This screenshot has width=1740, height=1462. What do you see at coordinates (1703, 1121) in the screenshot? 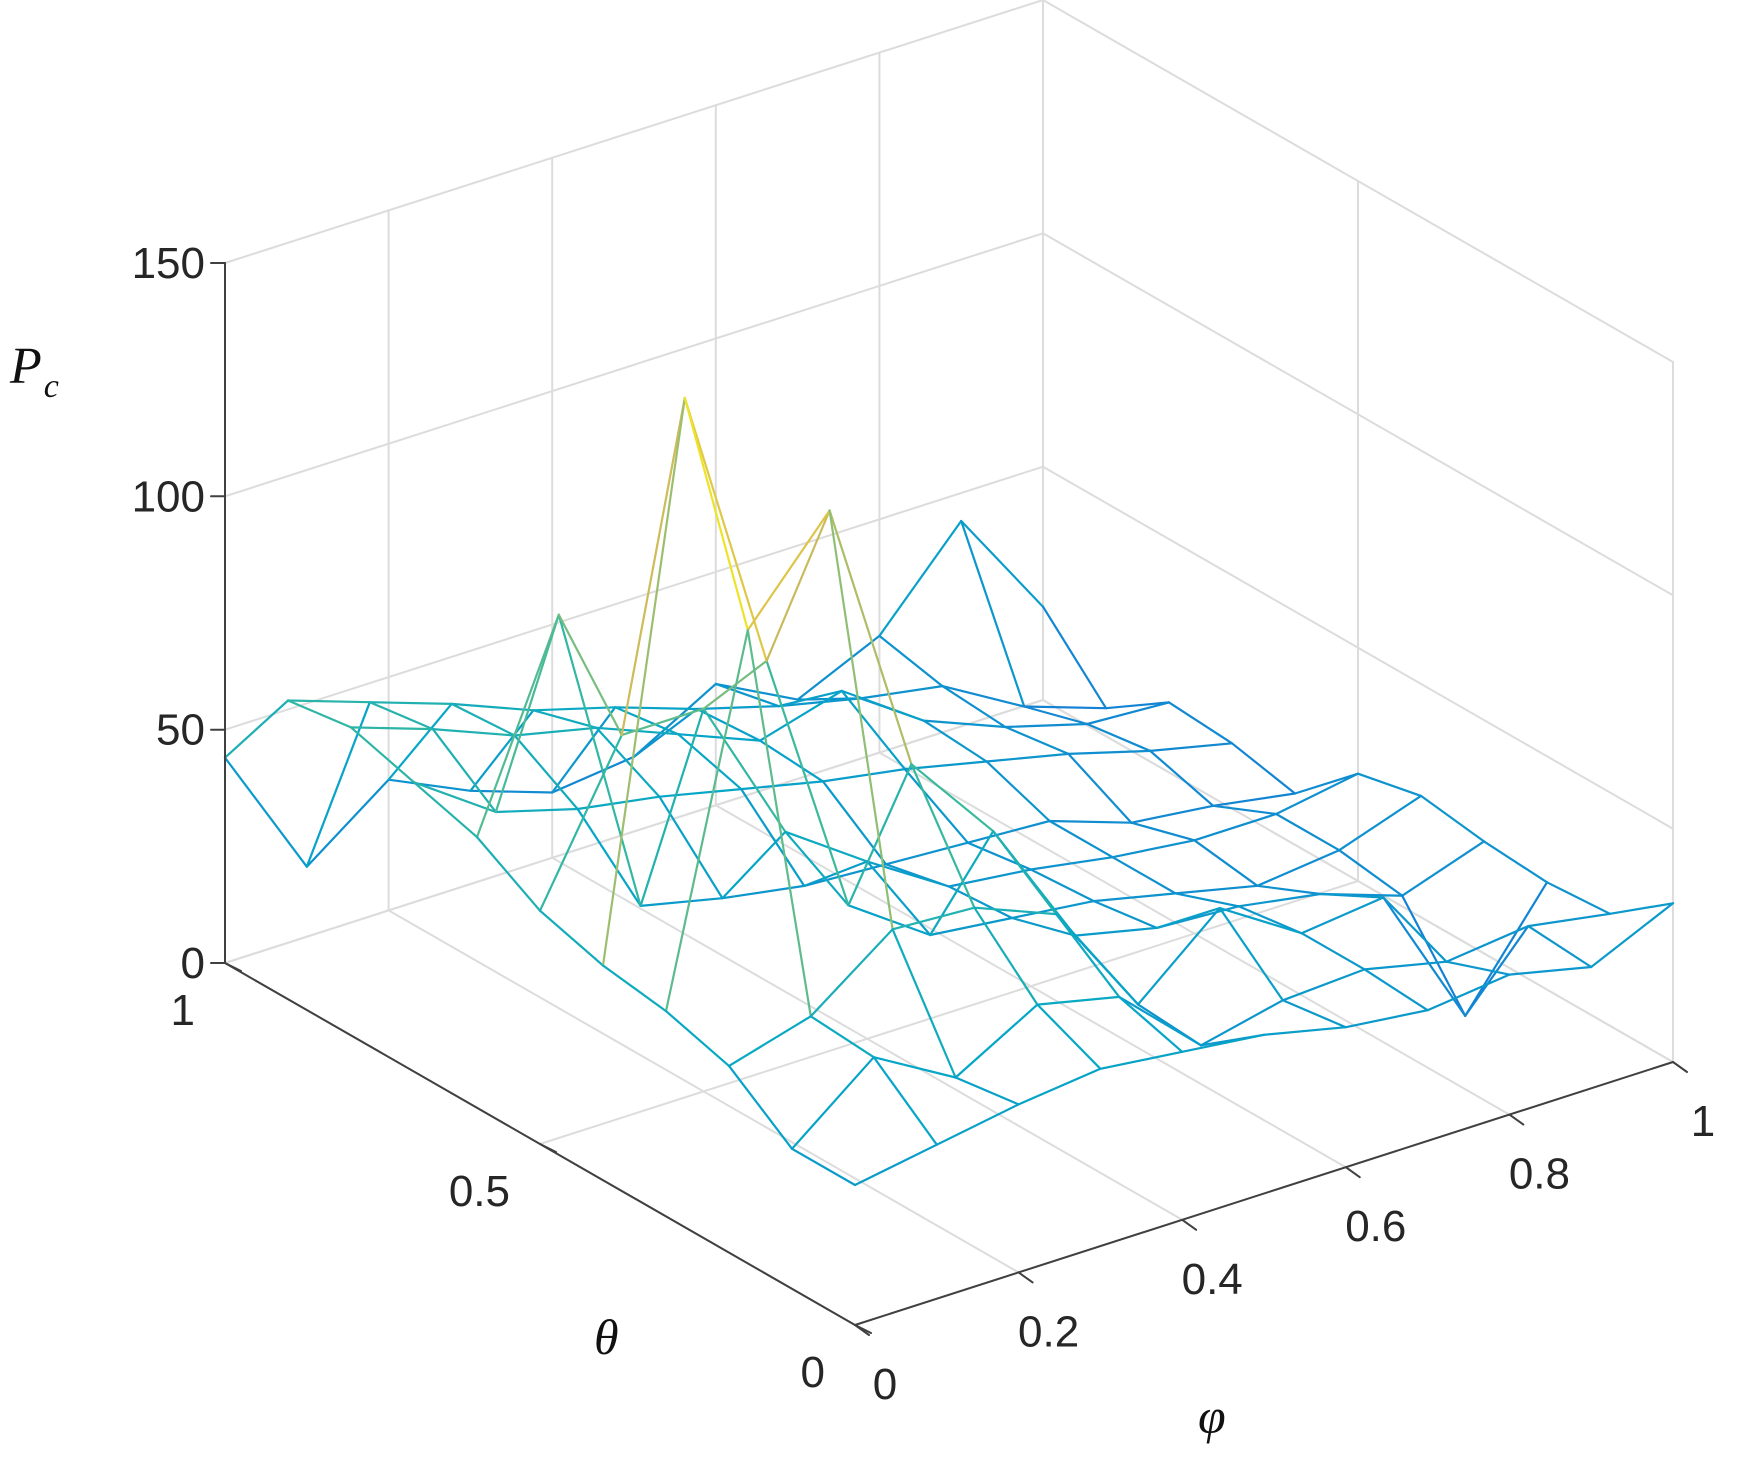
I see `phi-tick-label: 1` at bounding box center [1703, 1121].